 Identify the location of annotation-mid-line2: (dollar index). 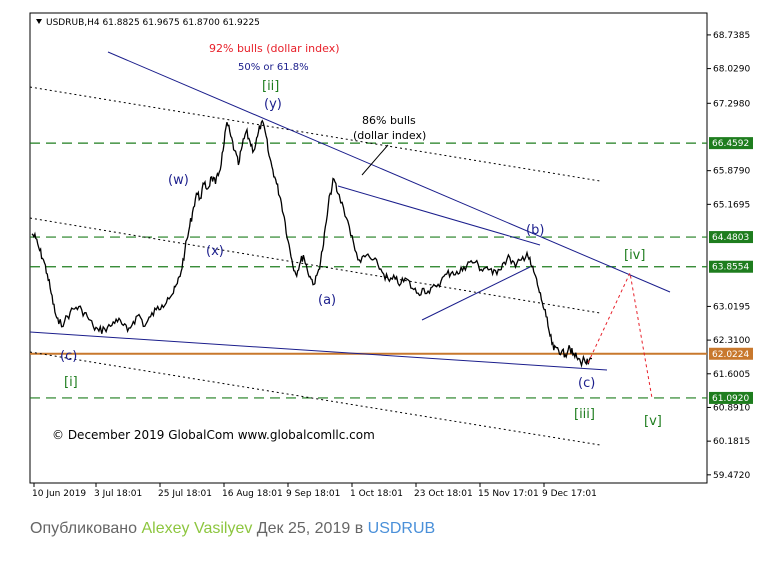
(389, 135).